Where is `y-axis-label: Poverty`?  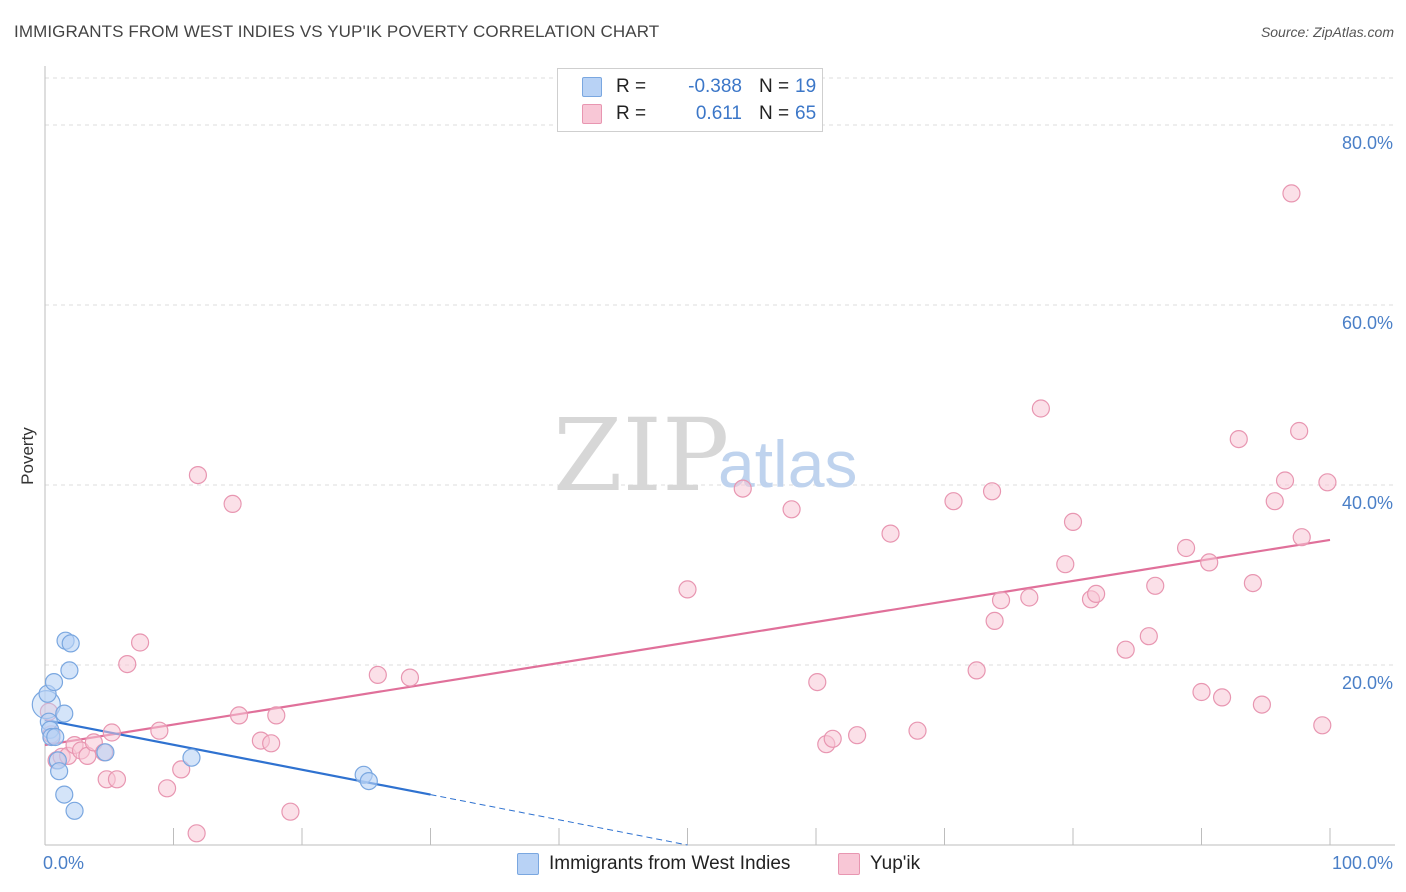 y-axis-label: Poverty is located at coordinates (27, 456).